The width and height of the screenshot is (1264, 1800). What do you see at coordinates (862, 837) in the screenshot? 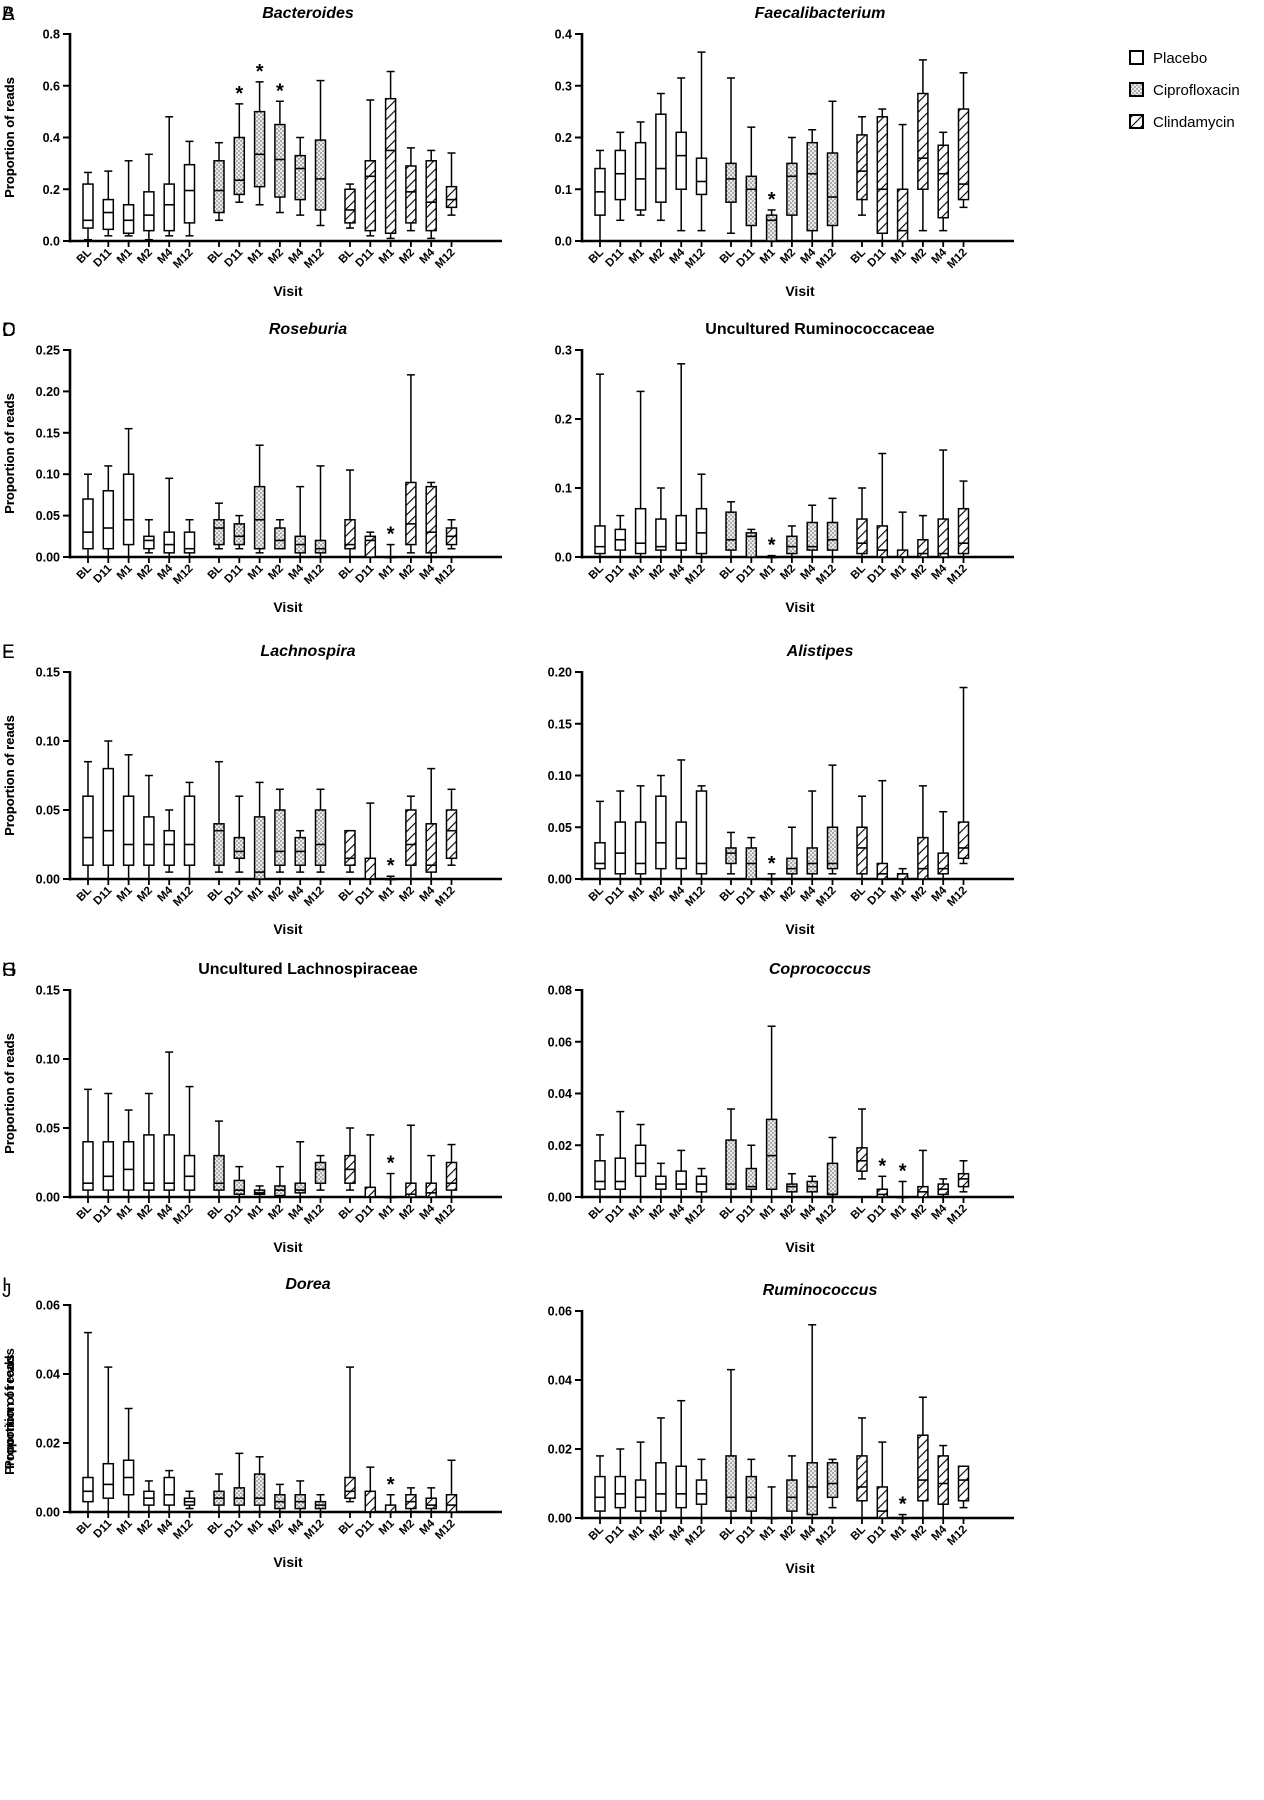
I see `box-clindamycin-bl` at bounding box center [862, 837].